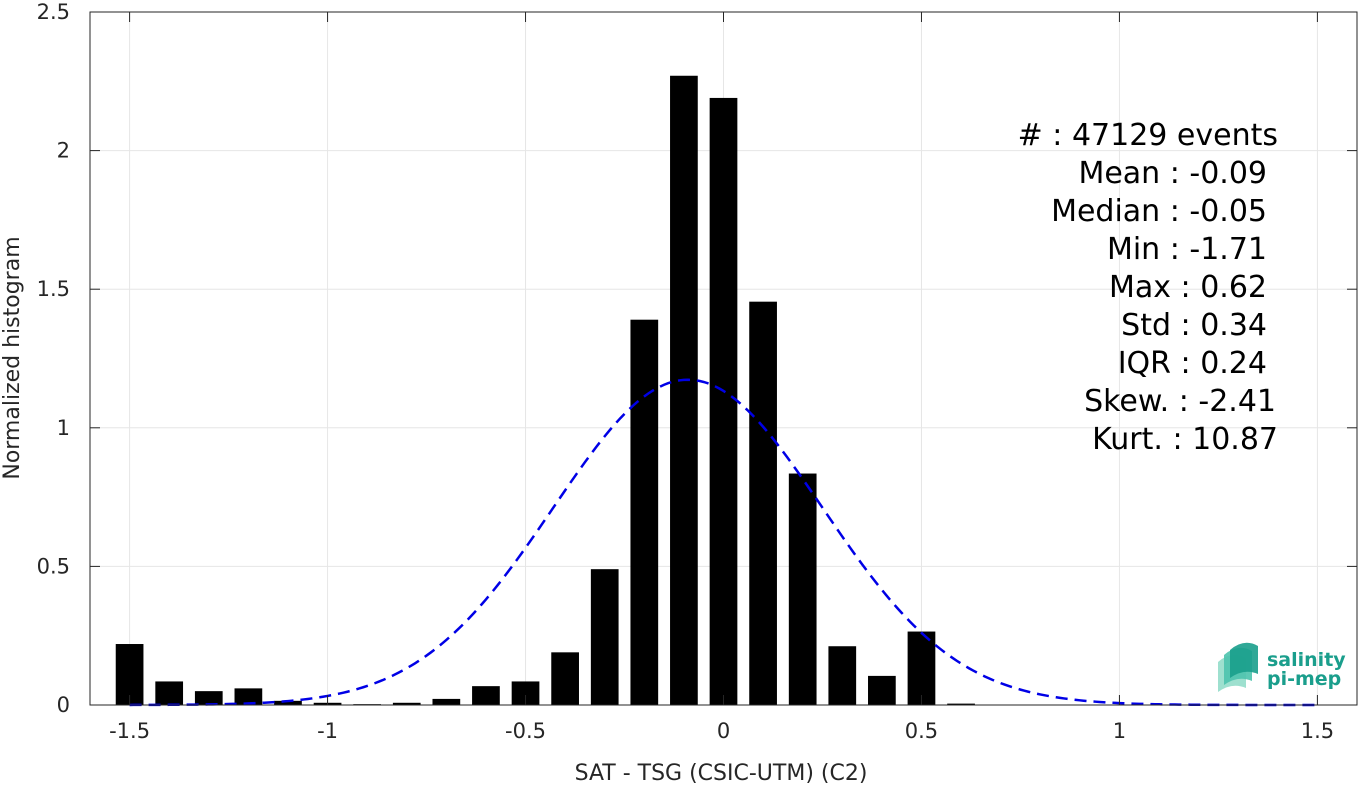 The width and height of the screenshot is (1367, 785). Describe the element at coordinates (1180, 401) in the screenshot. I see `stat-skew: Skew. : -2.41` at that location.